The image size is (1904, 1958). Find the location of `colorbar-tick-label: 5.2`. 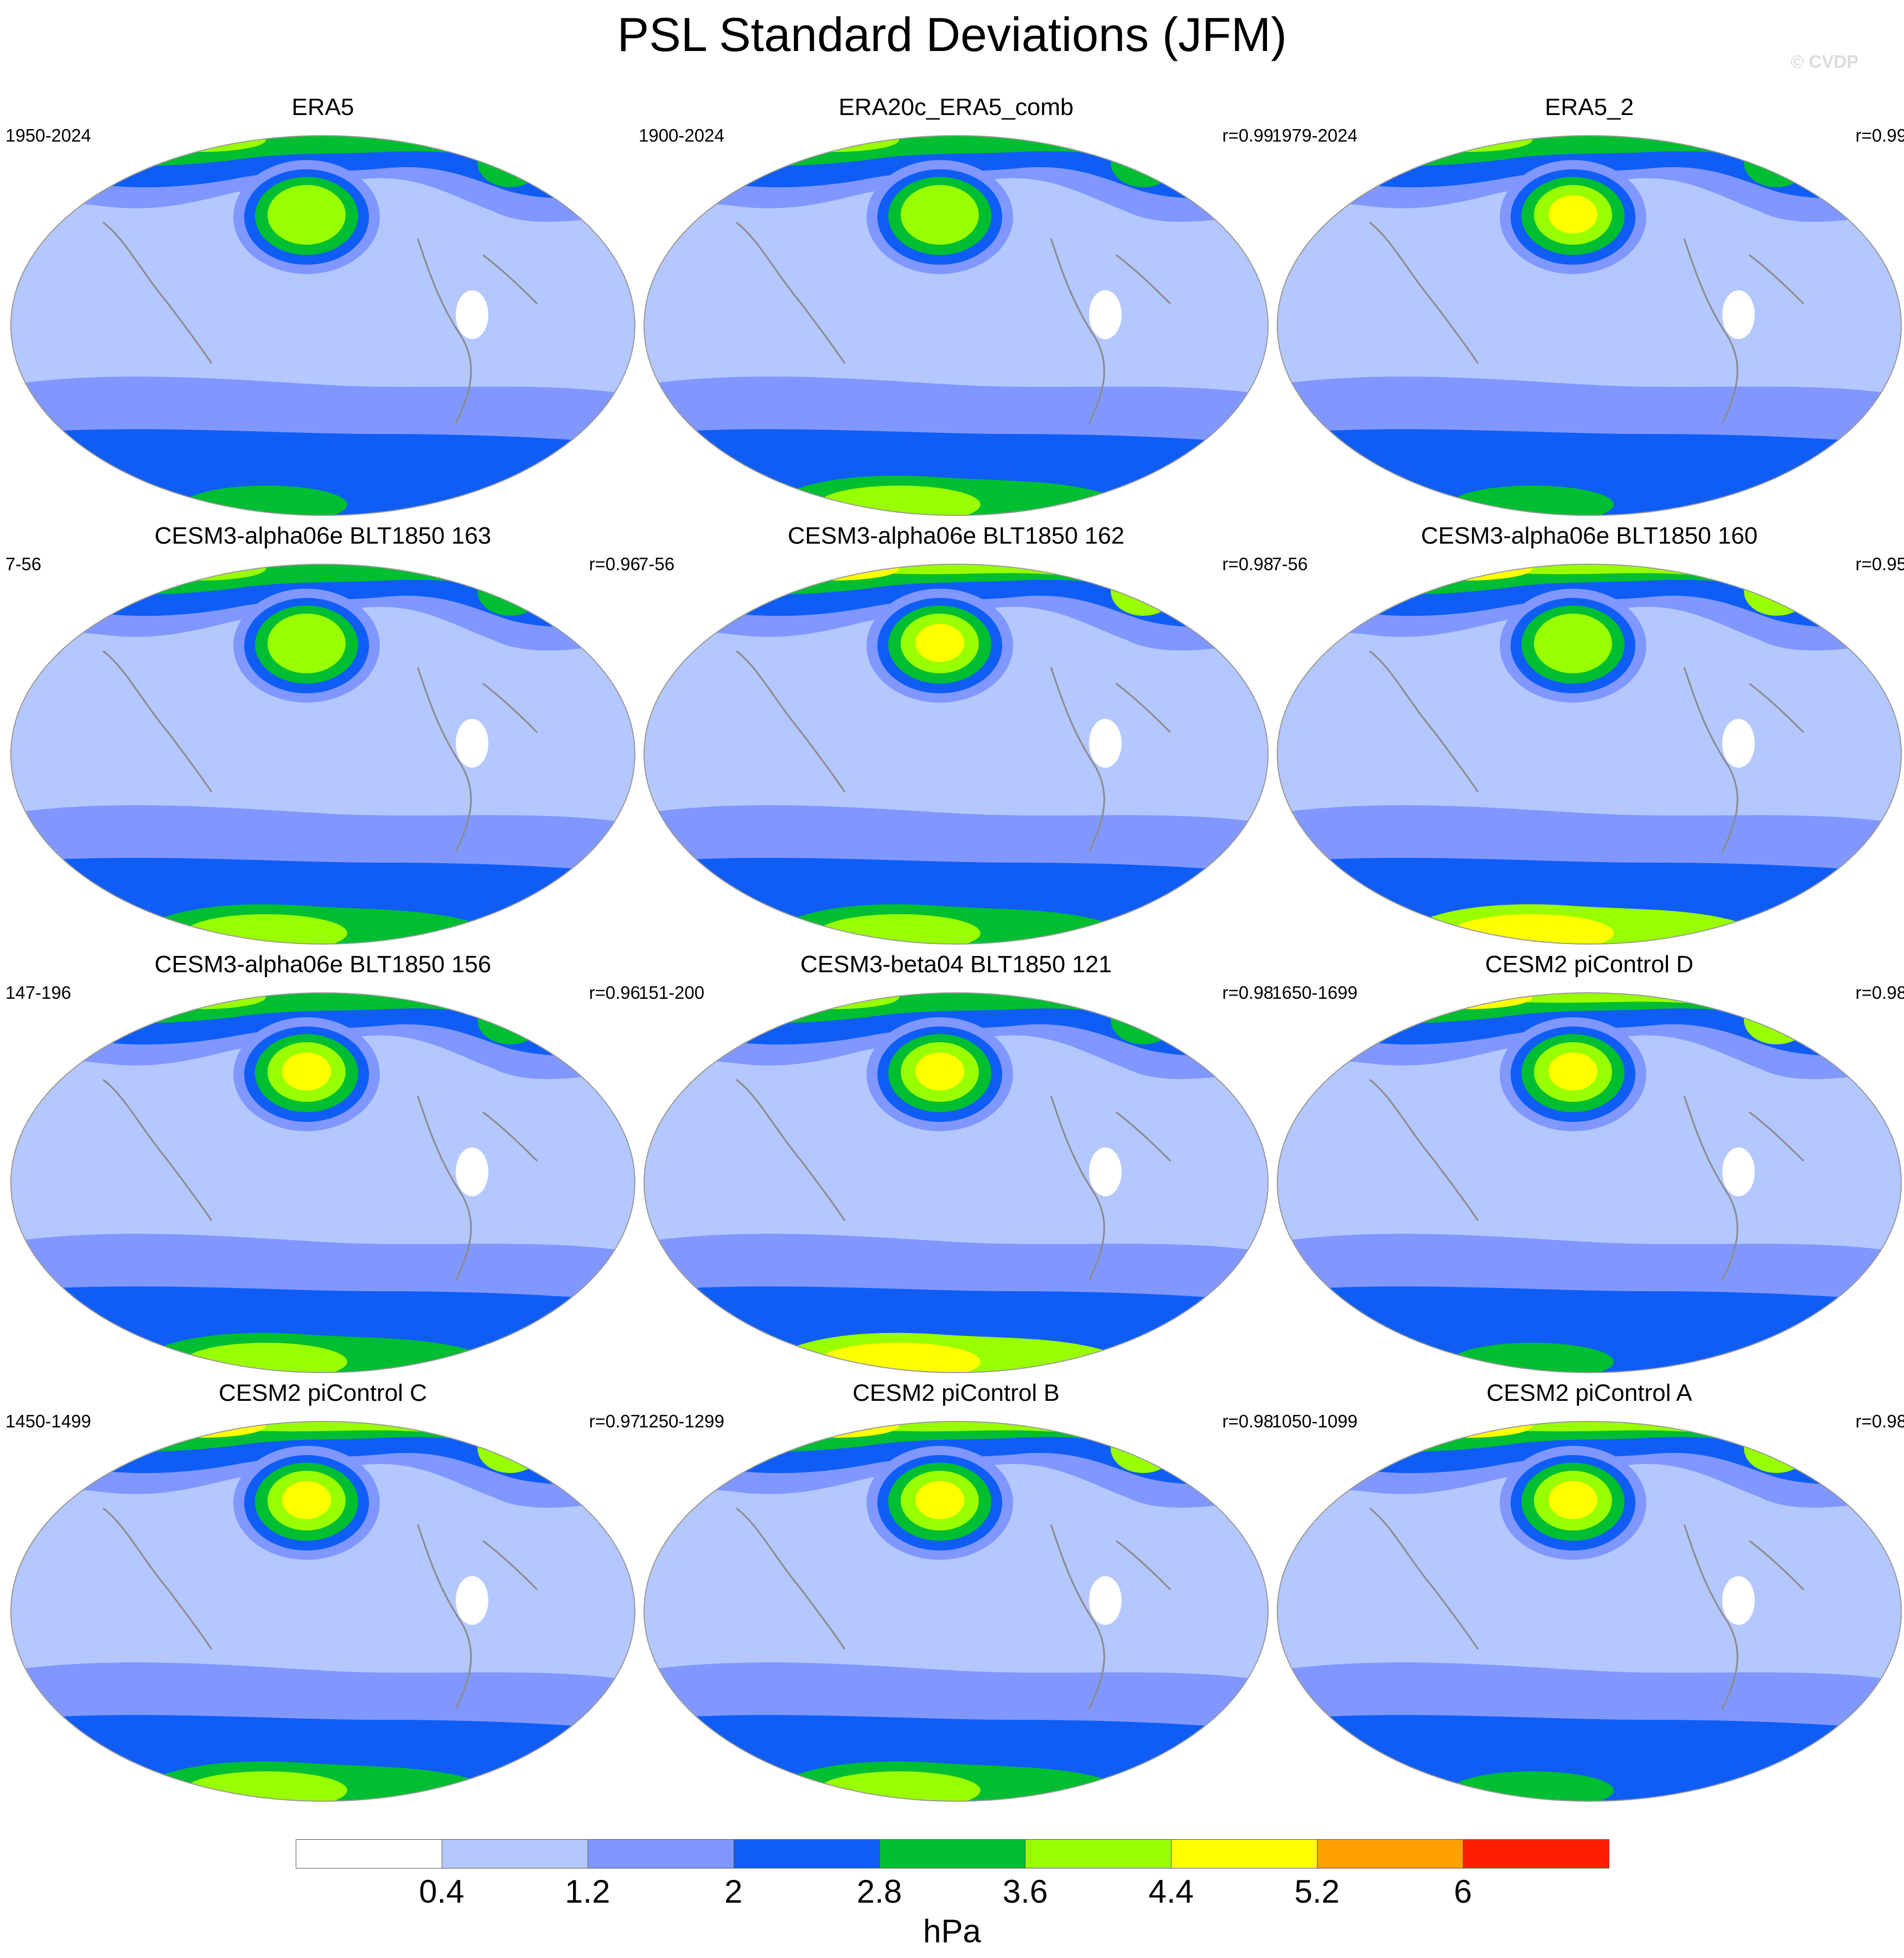

colorbar-tick-label: 5.2 is located at coordinates (1317, 1891).